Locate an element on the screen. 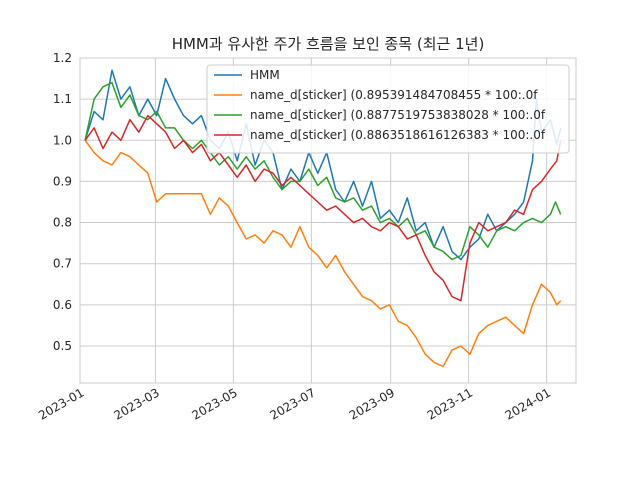  y-tick-label: 0.5 is located at coordinates (62, 346).